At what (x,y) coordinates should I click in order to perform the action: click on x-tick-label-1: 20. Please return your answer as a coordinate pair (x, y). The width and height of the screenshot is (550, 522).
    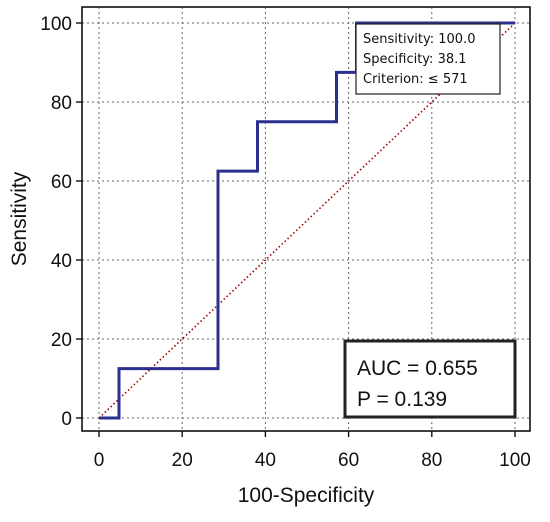
    Looking at the image, I should click on (182, 460).